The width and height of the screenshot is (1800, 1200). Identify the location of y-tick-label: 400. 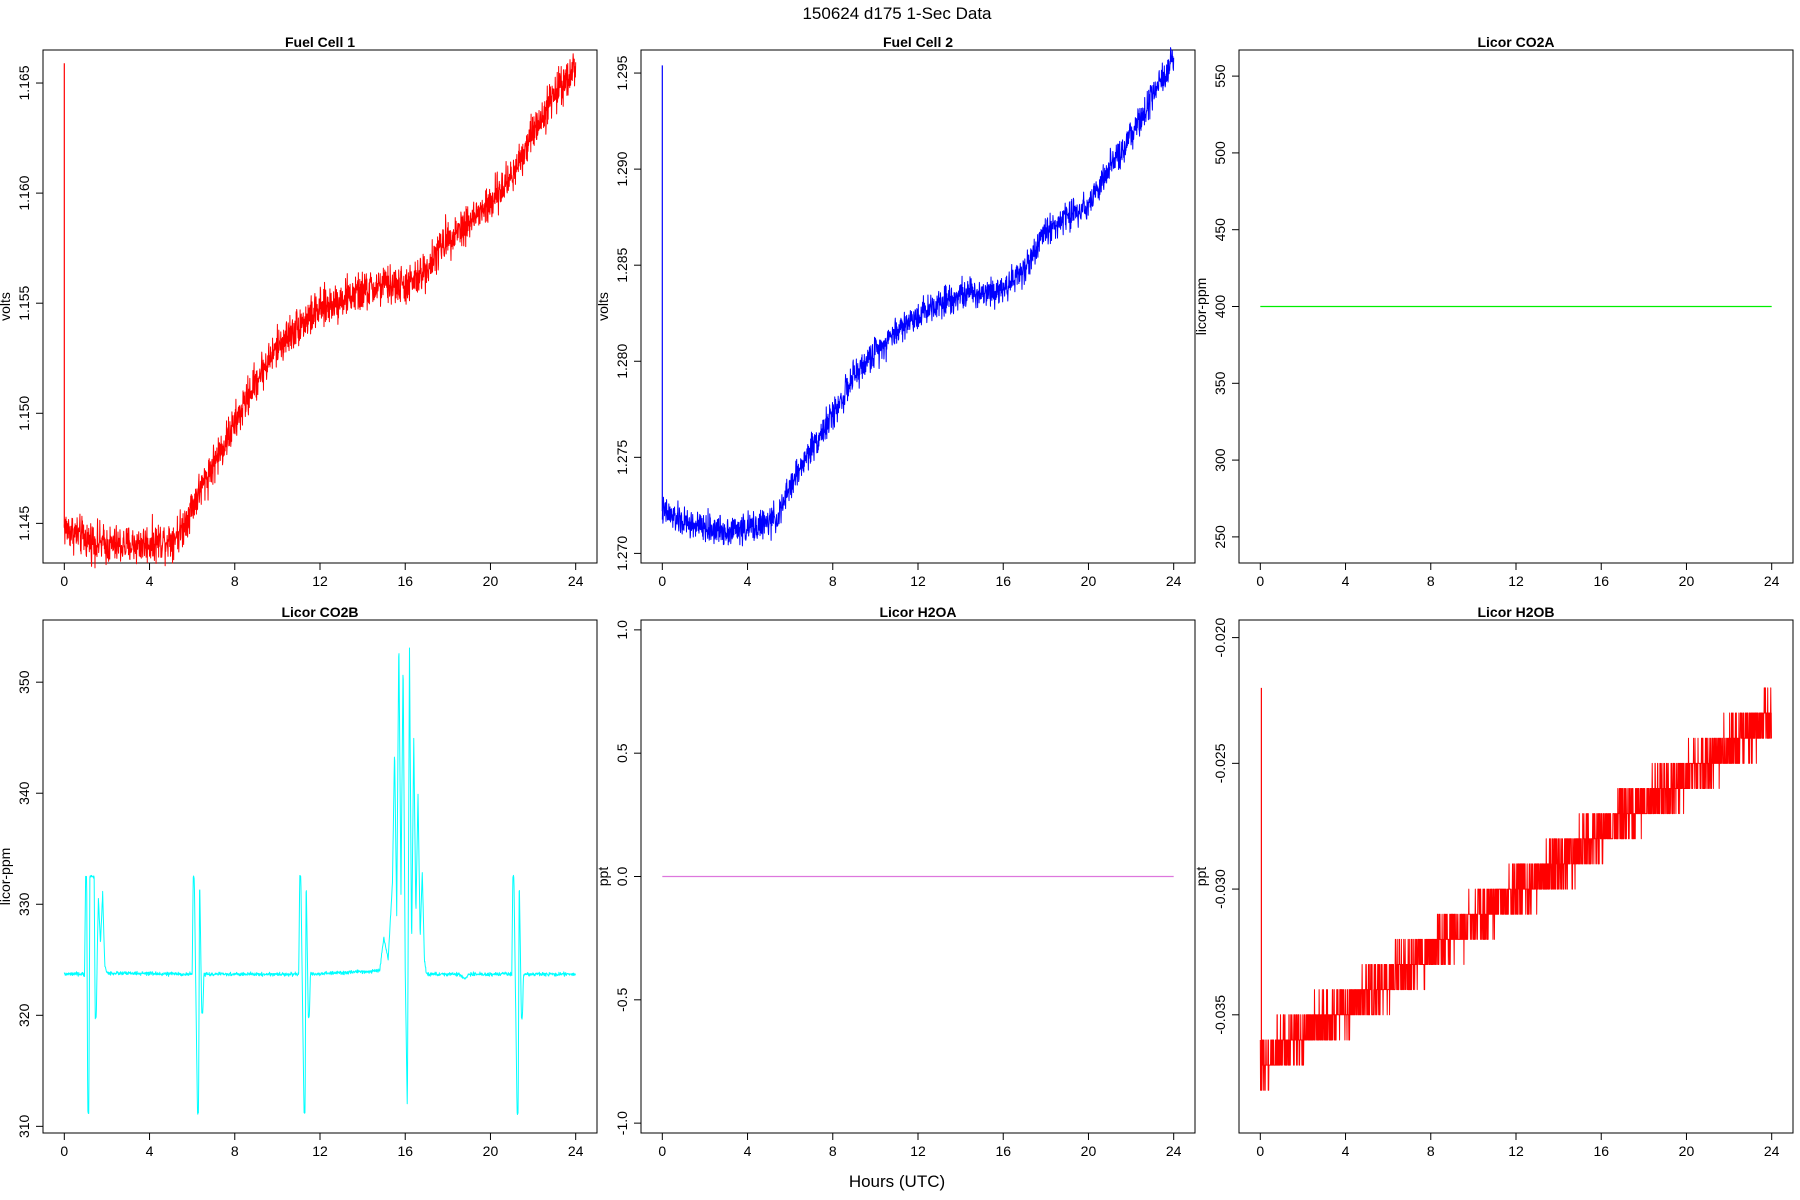
(1220, 307).